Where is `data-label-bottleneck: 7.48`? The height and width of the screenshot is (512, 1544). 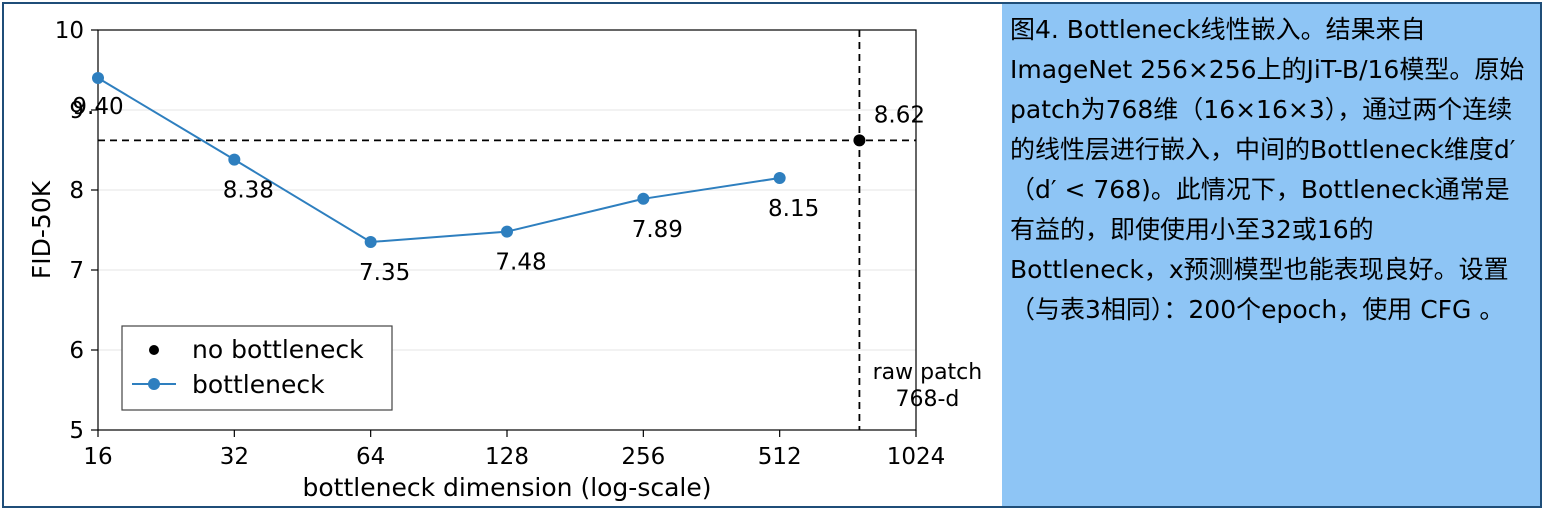
data-label-bottleneck: 7.48 is located at coordinates (520, 263).